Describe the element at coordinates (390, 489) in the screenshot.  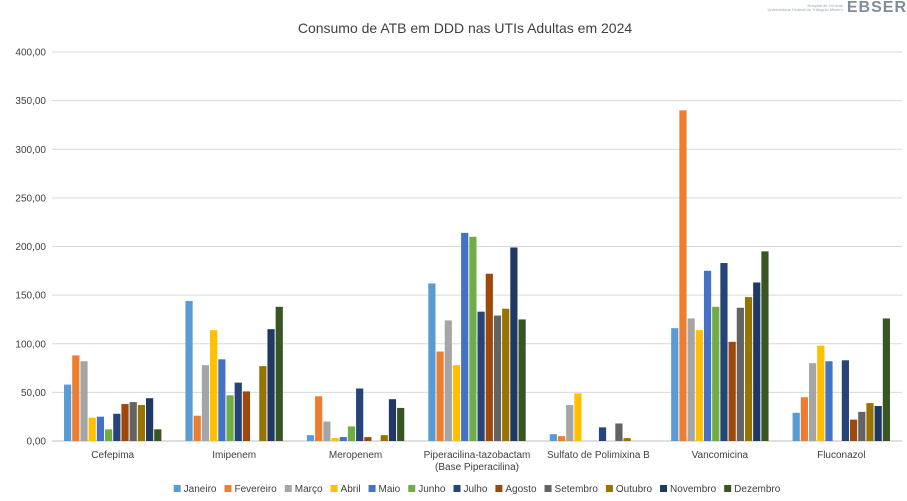
I see `legend-label: Maio` at that location.